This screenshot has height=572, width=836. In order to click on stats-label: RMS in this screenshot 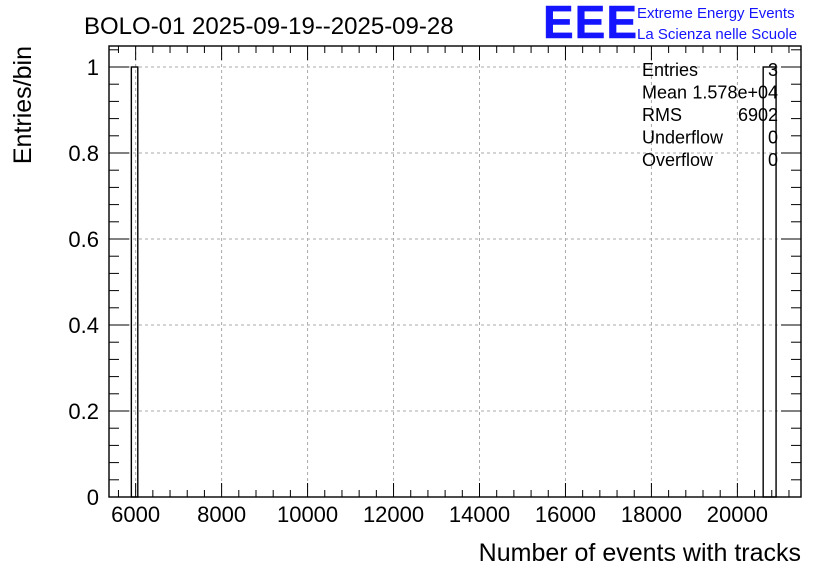, I will do `click(662, 115)`.